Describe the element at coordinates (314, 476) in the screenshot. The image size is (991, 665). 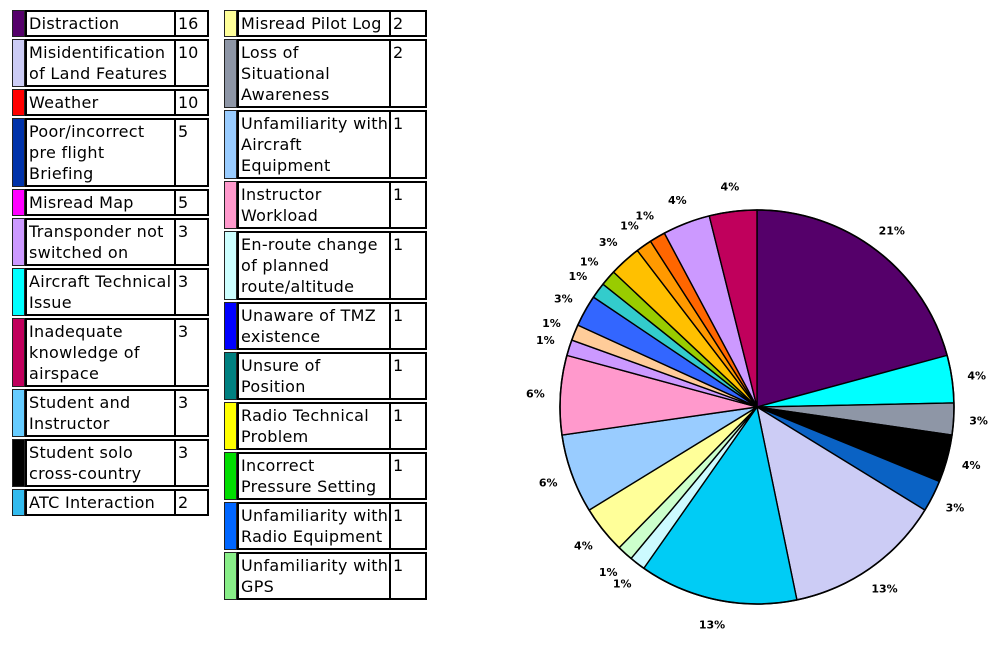
I see `legend-label: Incorrect Pressure Setting` at that location.